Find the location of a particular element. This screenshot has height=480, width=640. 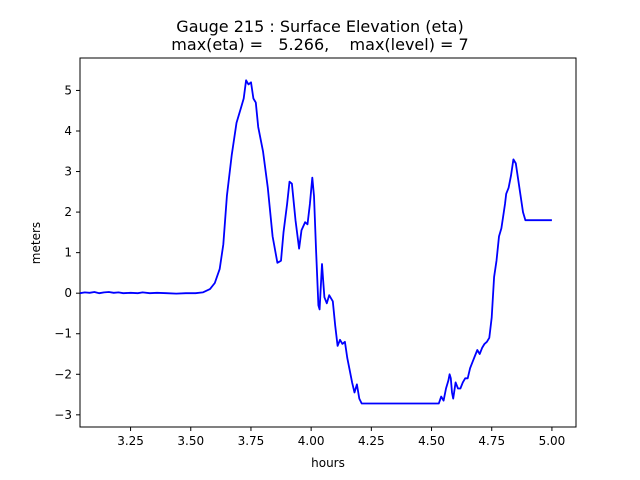

y-tick-label: 1 is located at coordinates (68, 253).